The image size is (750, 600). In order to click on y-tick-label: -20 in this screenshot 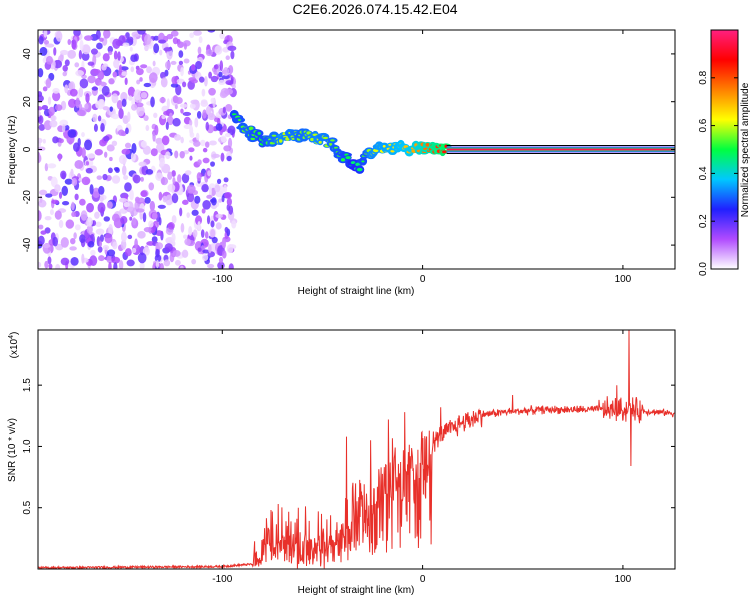, I will do `click(27, 197)`.